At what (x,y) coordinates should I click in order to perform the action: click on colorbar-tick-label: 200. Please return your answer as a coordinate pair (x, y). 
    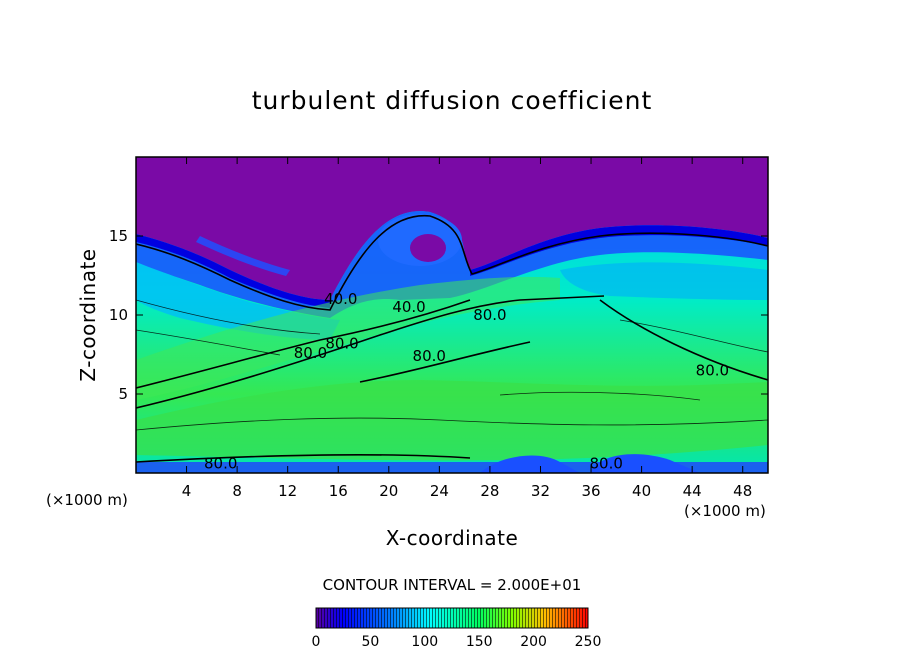
    Looking at the image, I should click on (533, 642).